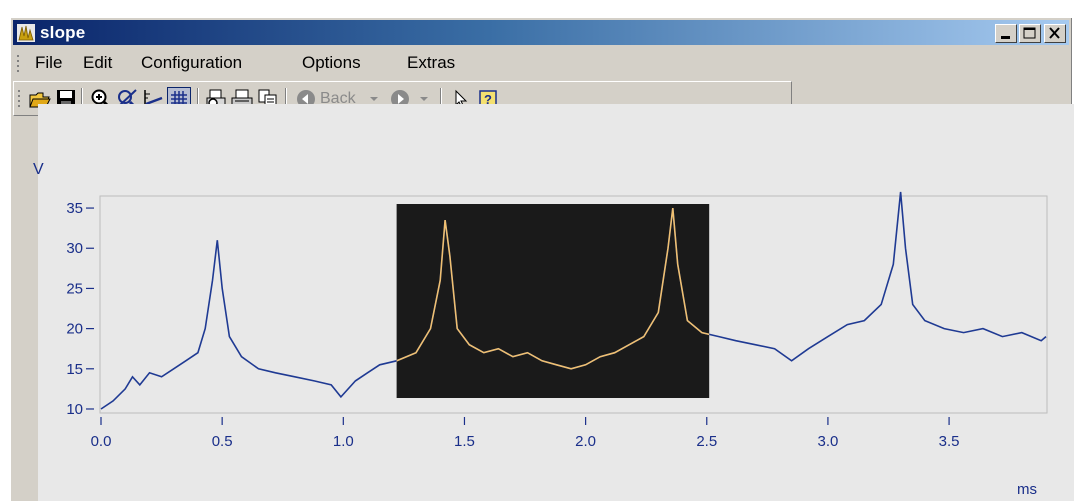  I want to click on menu-grip-icon, so click(18, 63).